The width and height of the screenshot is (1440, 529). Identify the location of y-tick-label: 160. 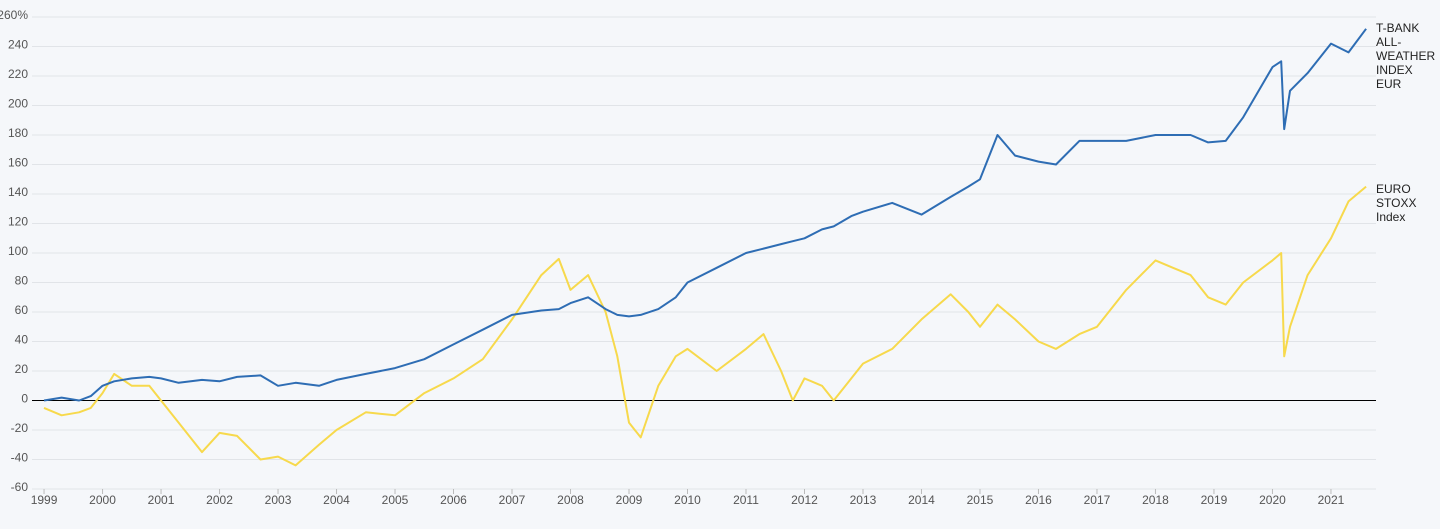
(18, 163).